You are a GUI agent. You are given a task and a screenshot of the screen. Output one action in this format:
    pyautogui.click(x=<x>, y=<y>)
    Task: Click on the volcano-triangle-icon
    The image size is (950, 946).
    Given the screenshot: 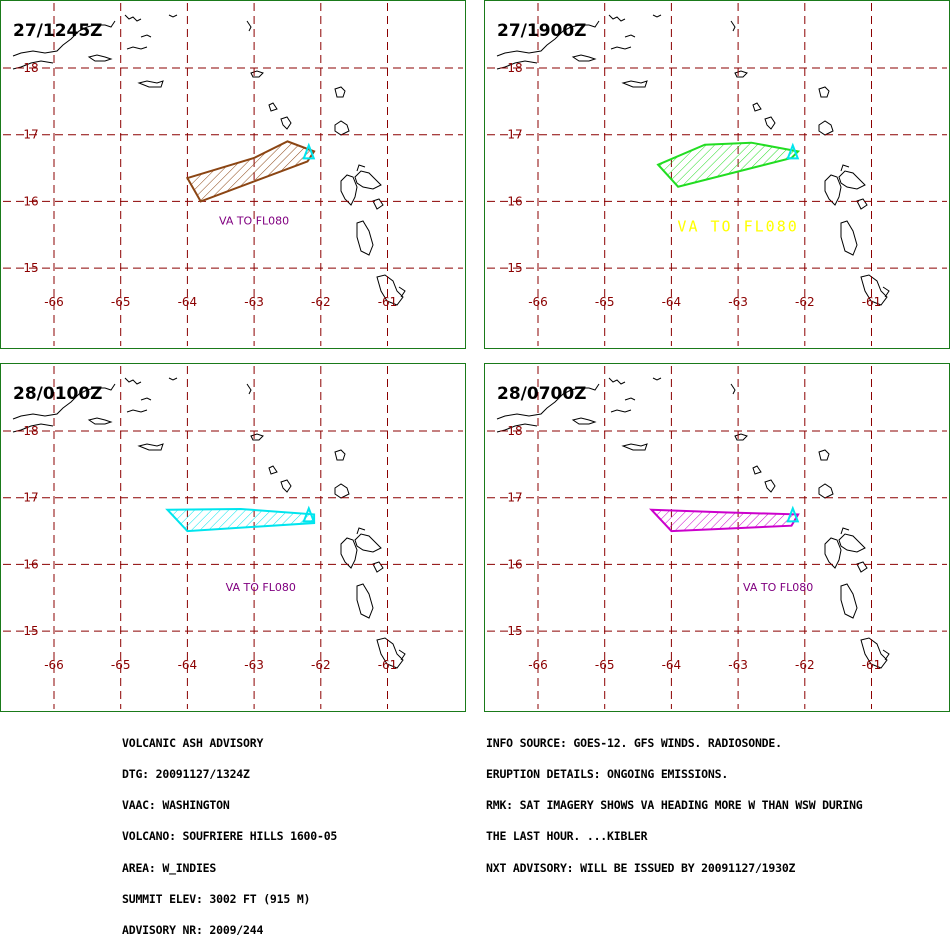 What is the action you would take?
    pyautogui.click(x=793, y=514)
    